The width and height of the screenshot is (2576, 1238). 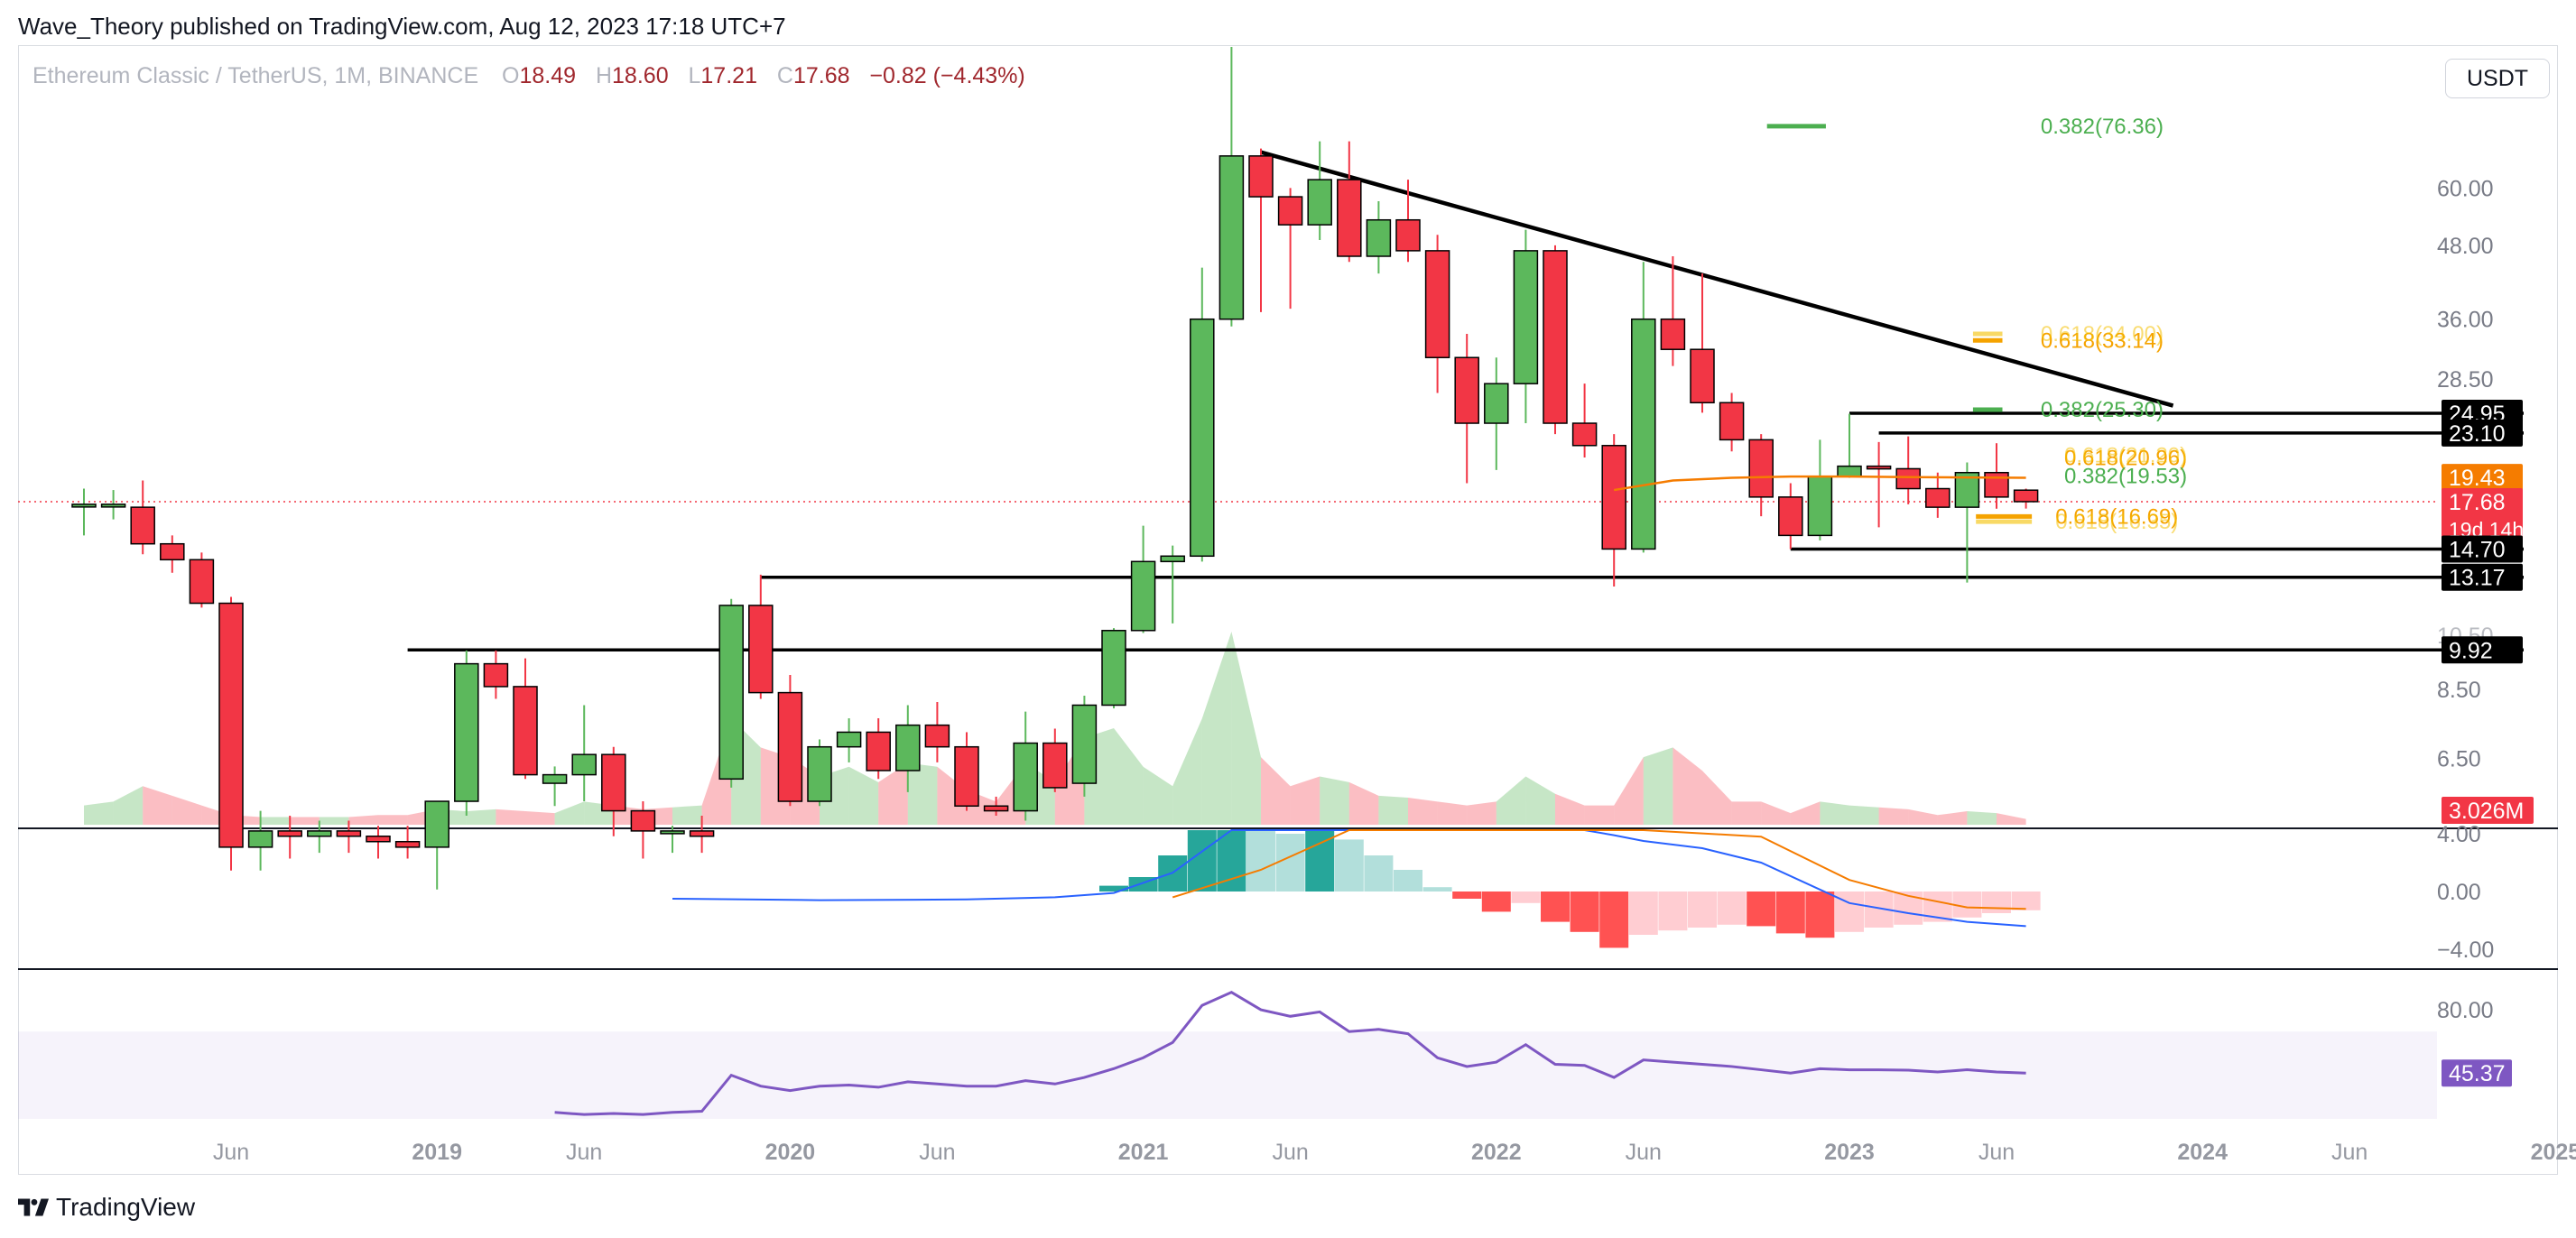 I want to click on fib-level-label: 0.382(19.53), so click(x=2125, y=477).